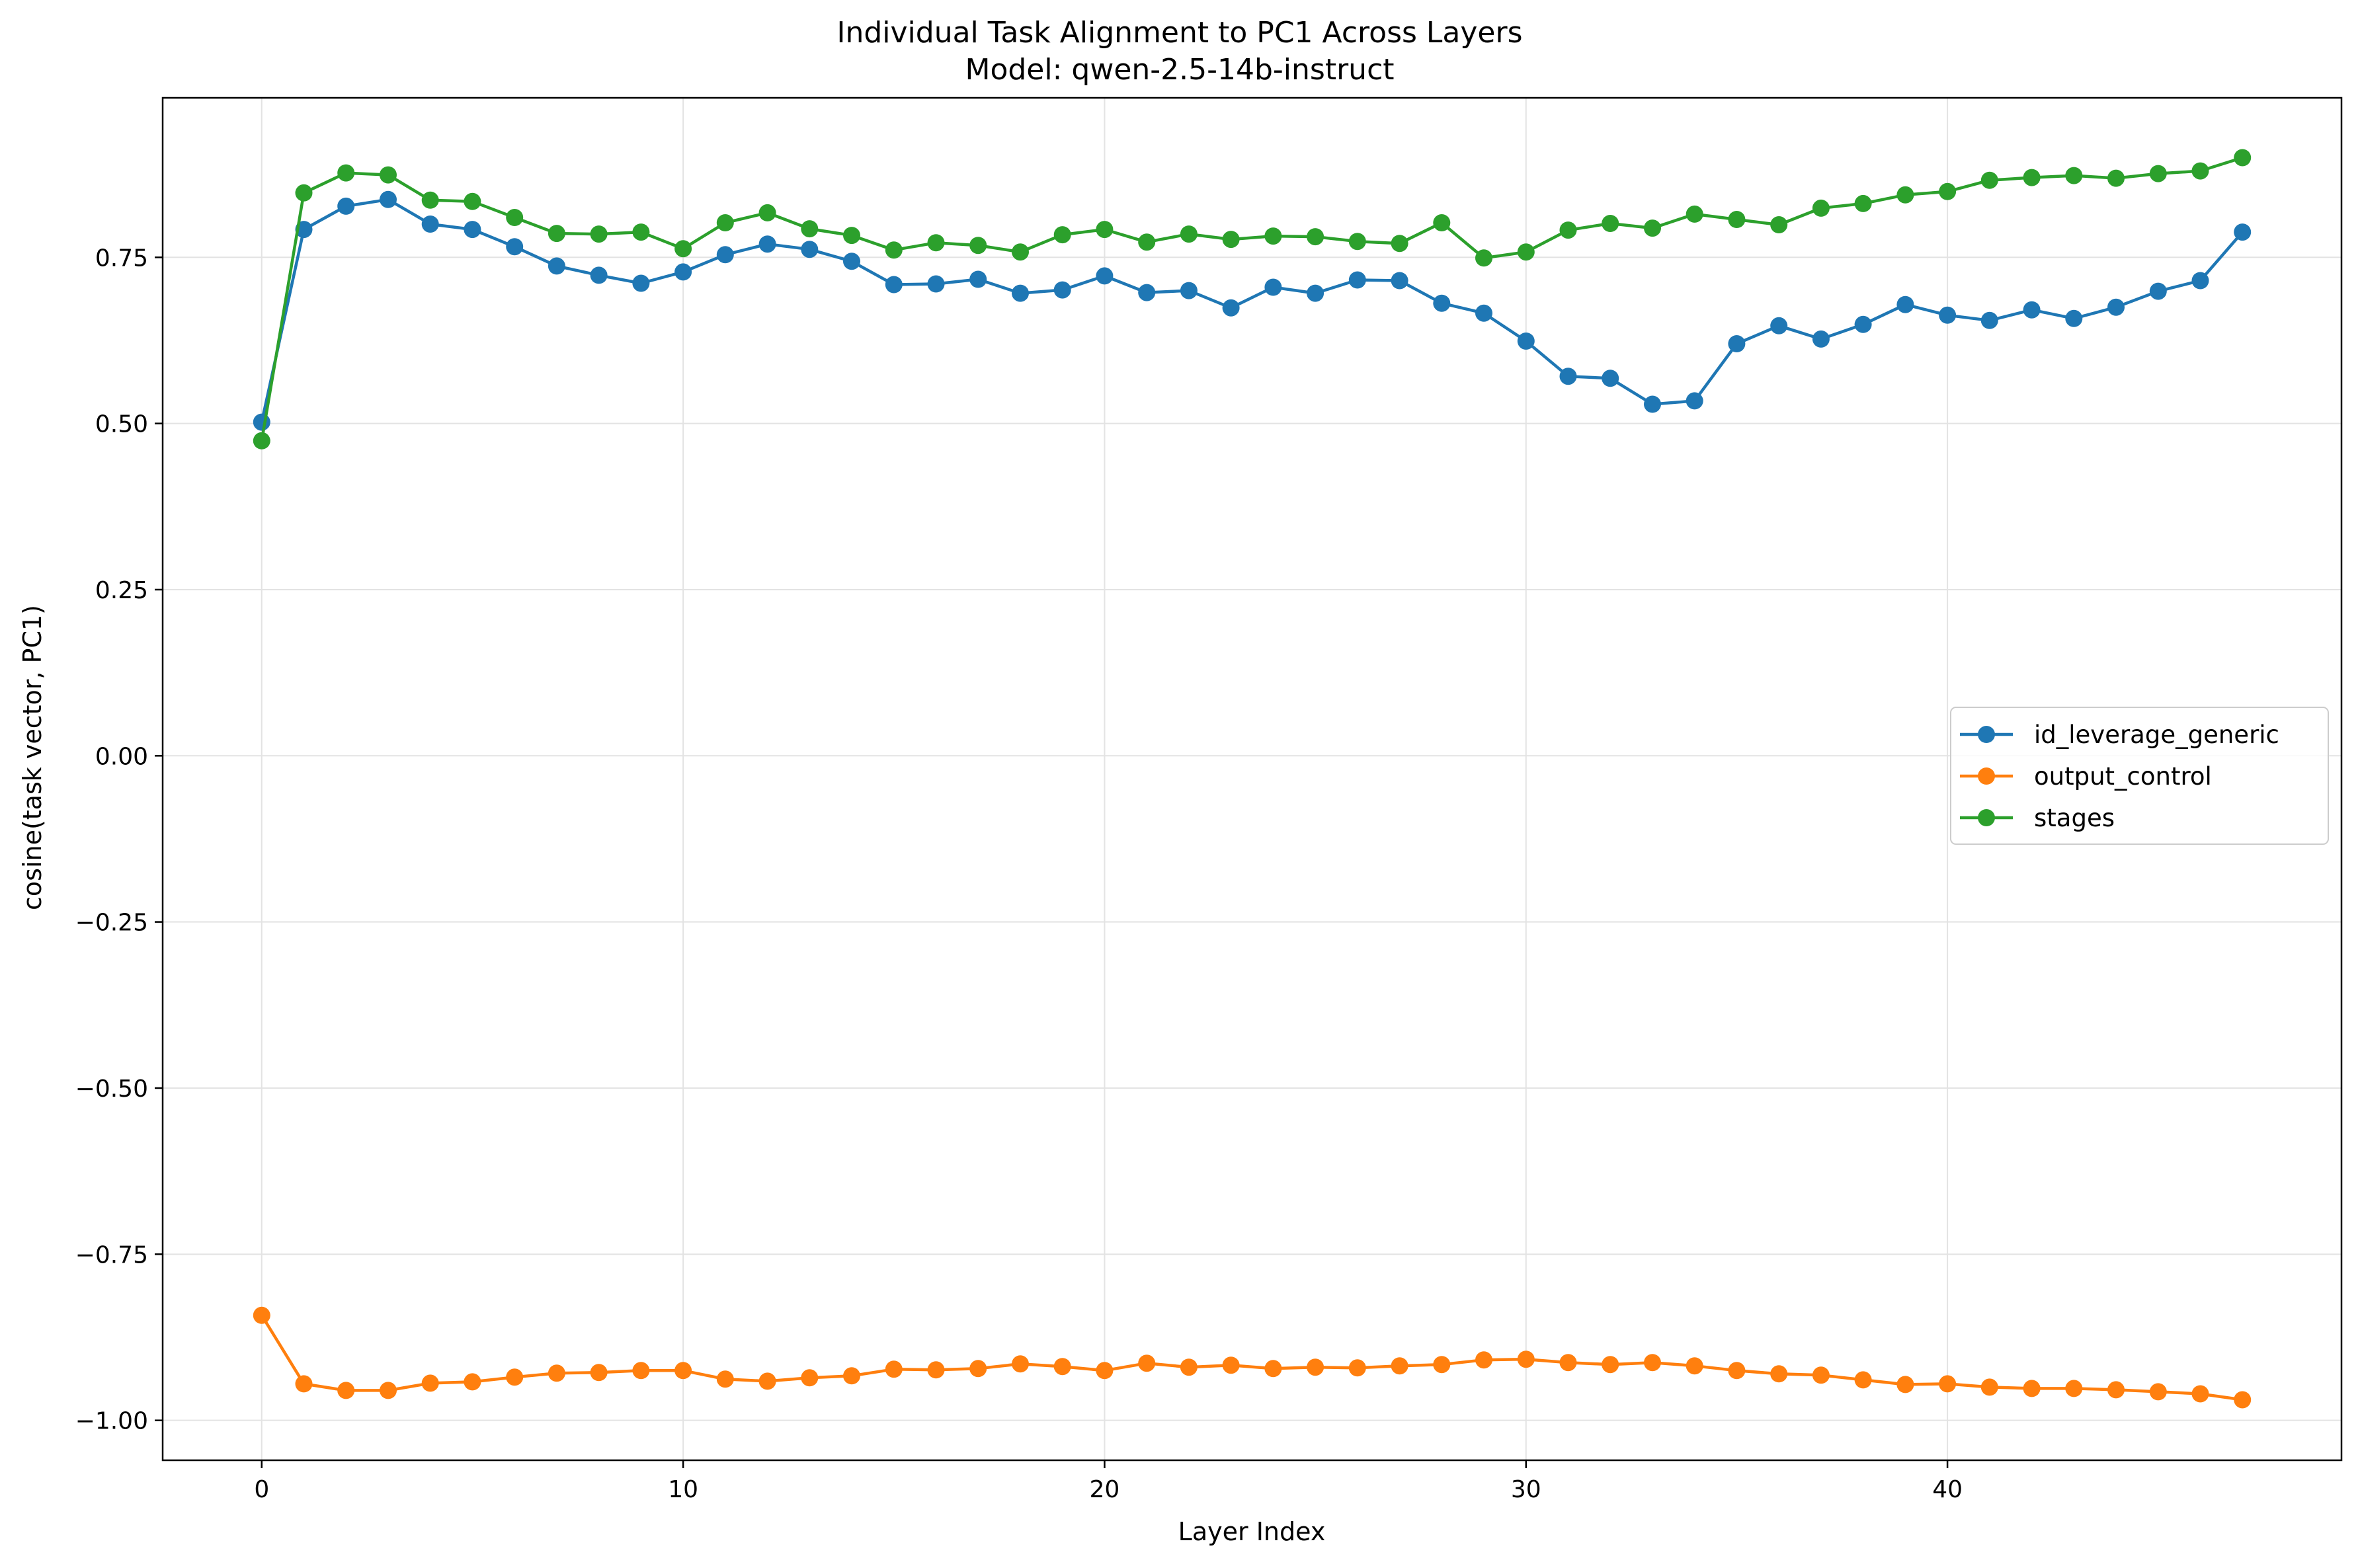 This screenshot has height=1568, width=2360. I want to click on series-id_leverage_generic, so click(1252, 310).